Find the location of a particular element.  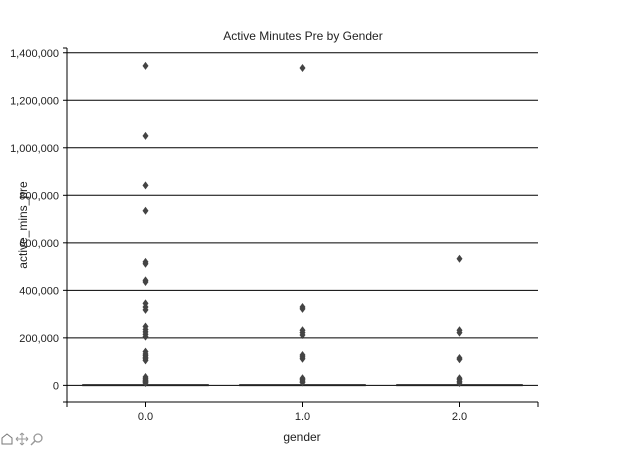

plot-toolbar is located at coordinates (22, 439).